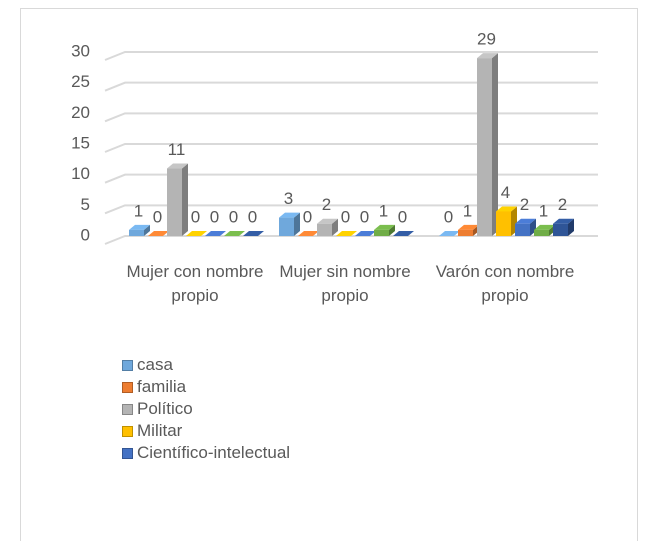  What do you see at coordinates (85, 234) in the screenshot?
I see `y-tick-label: 0` at bounding box center [85, 234].